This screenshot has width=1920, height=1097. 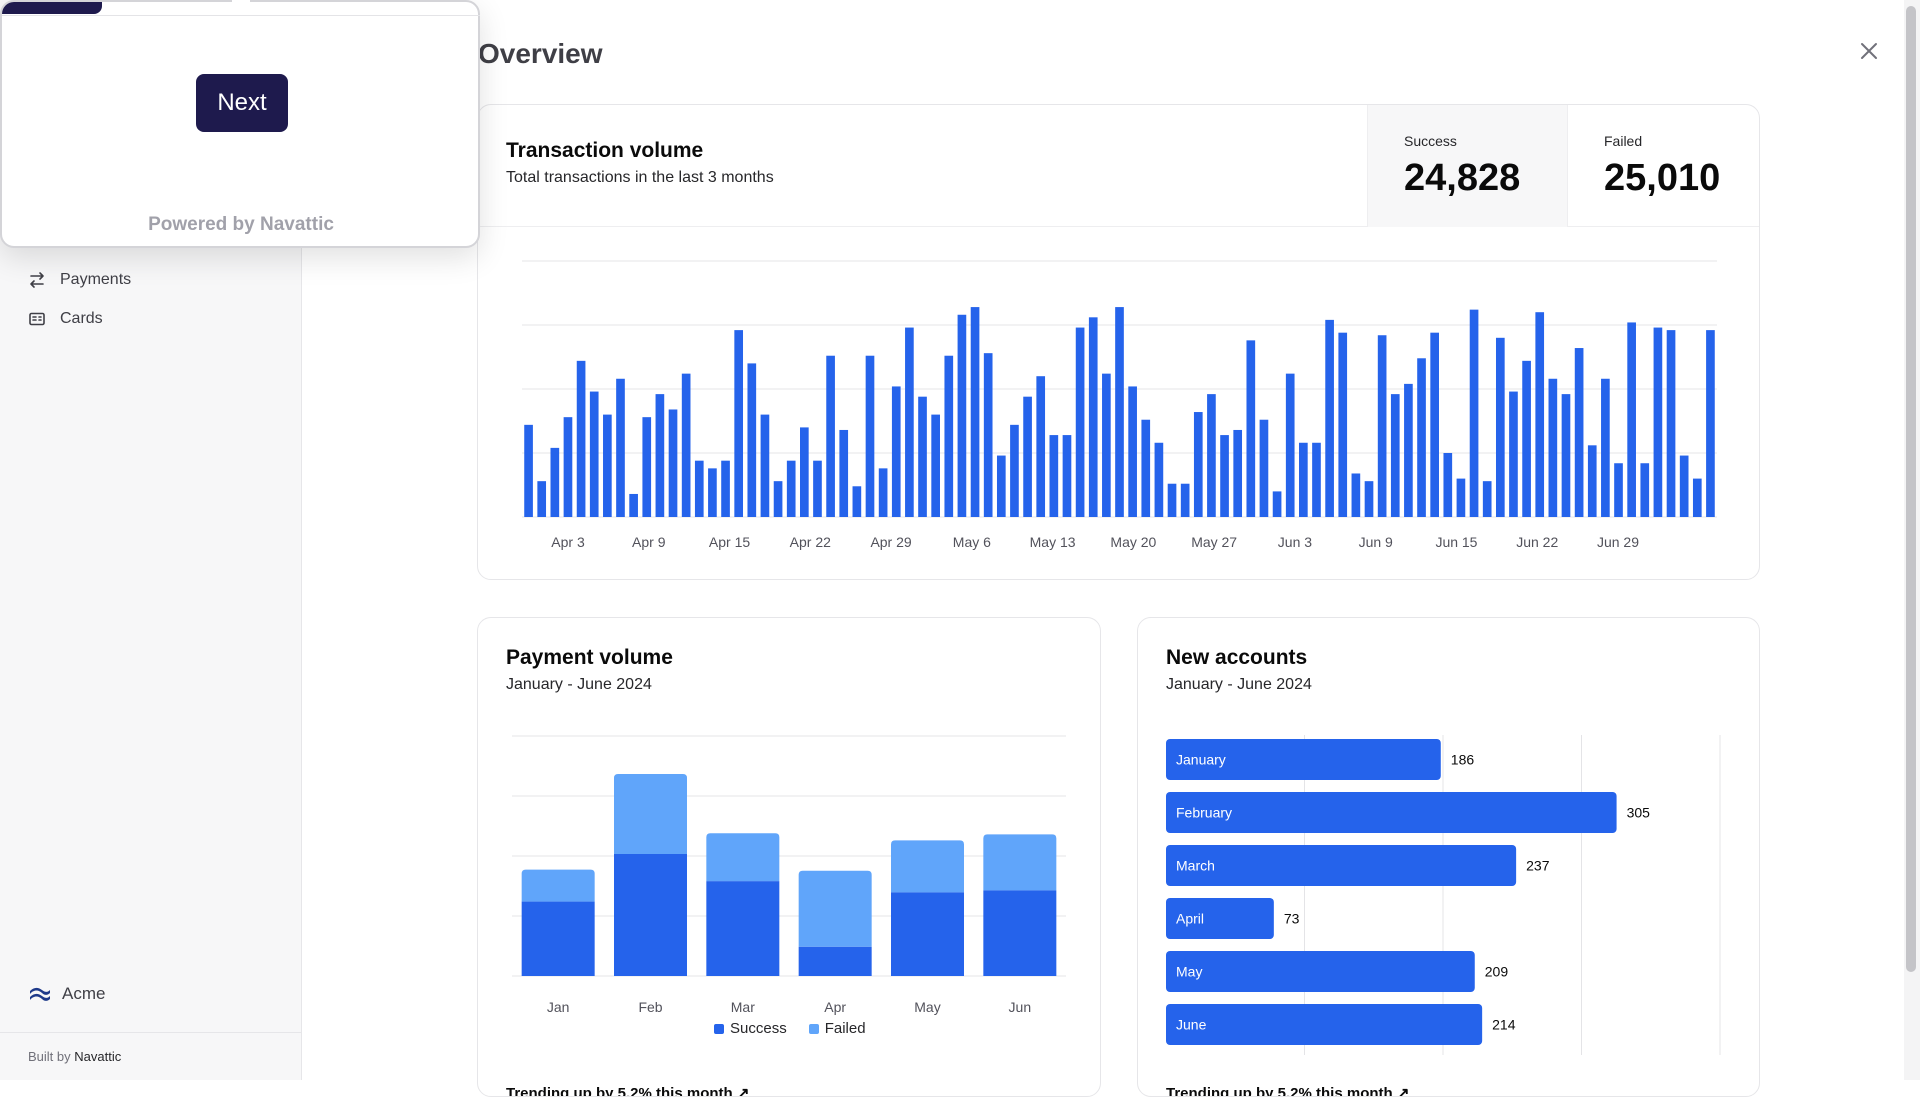 I want to click on powered-by-text: Powered by Navattic, so click(x=241, y=224).